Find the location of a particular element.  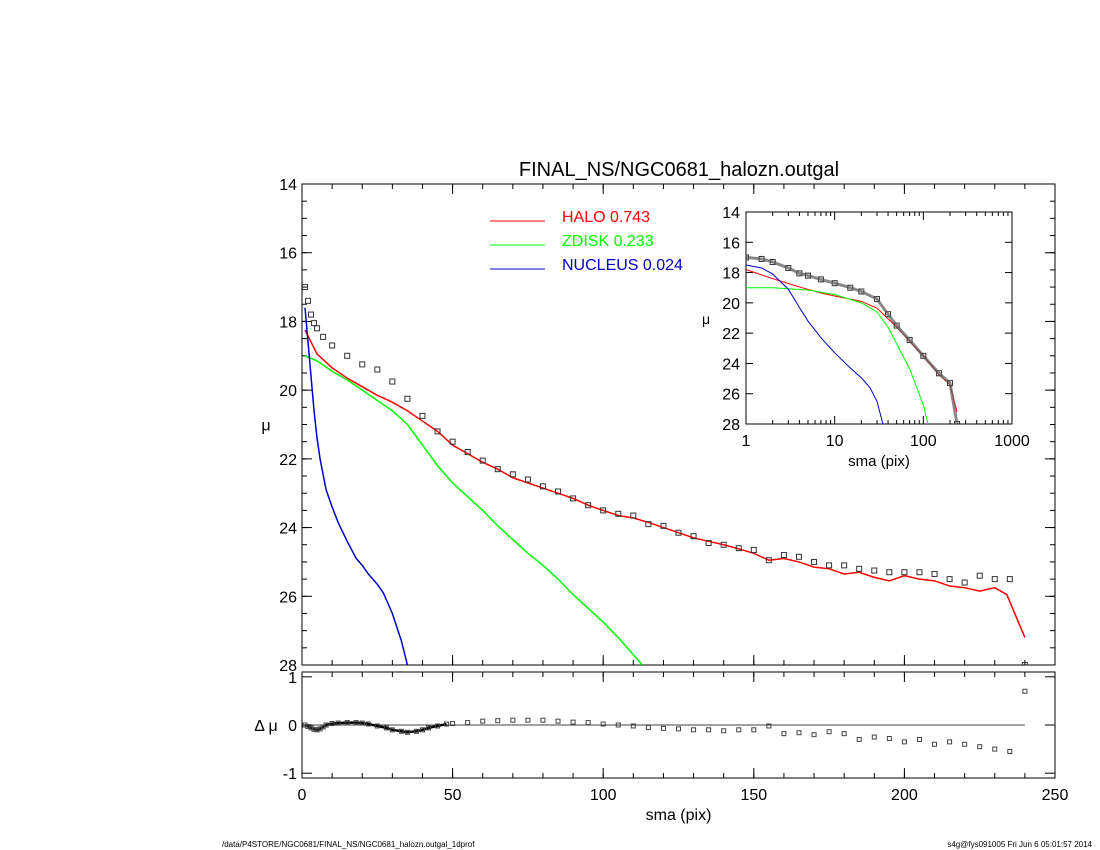

residual-y-tick-label: -1 is located at coordinates (290, 774).